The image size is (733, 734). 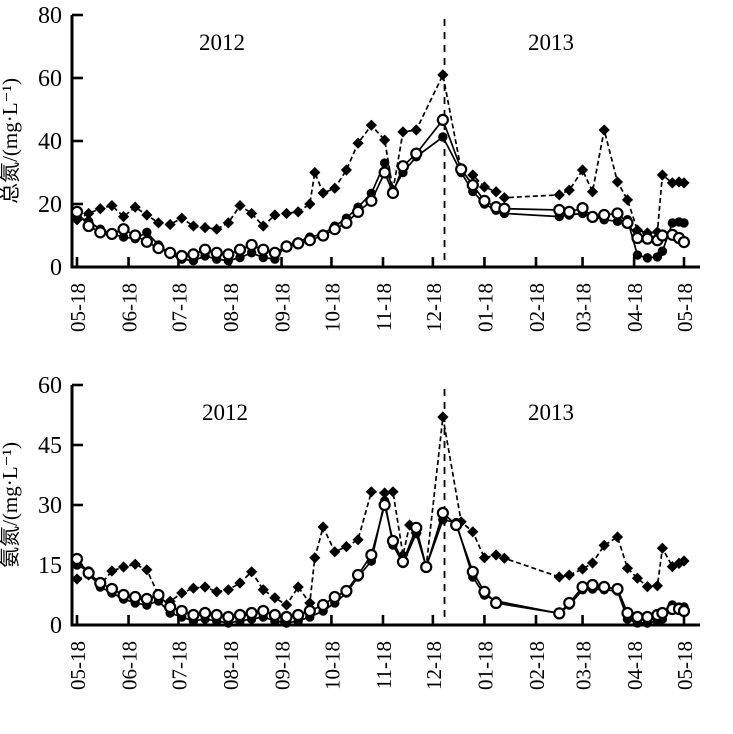 What do you see at coordinates (635, 665) in the screenshot?
I see `x-tick-label: 04-18` at bounding box center [635, 665].